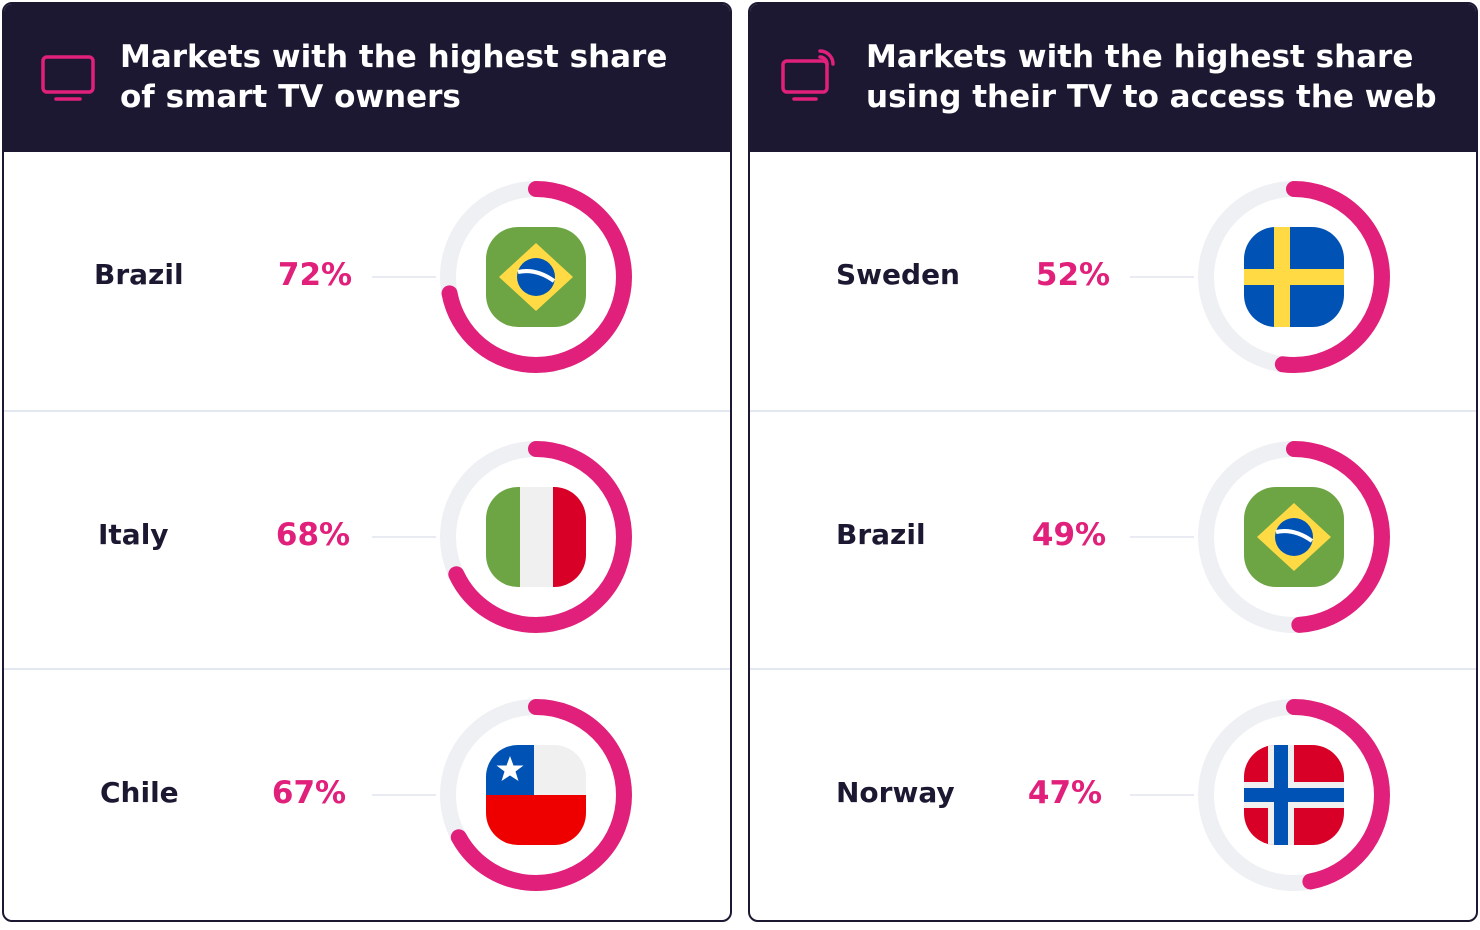 The image size is (1480, 930). Describe the element at coordinates (367, 794) in the screenshot. I see `market-row: Chile 67%` at that location.